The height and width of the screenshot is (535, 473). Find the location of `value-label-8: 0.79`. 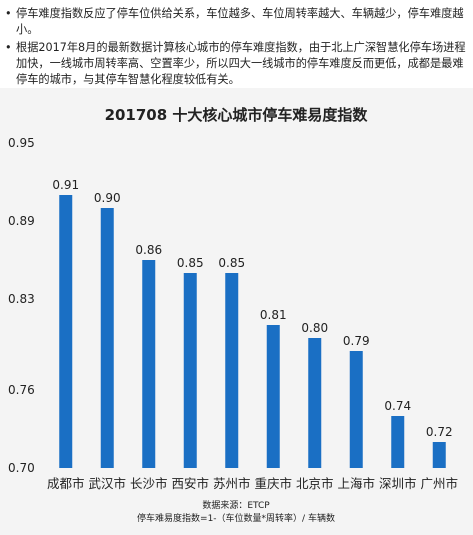

value-label-8: 0.79 is located at coordinates (356, 341).